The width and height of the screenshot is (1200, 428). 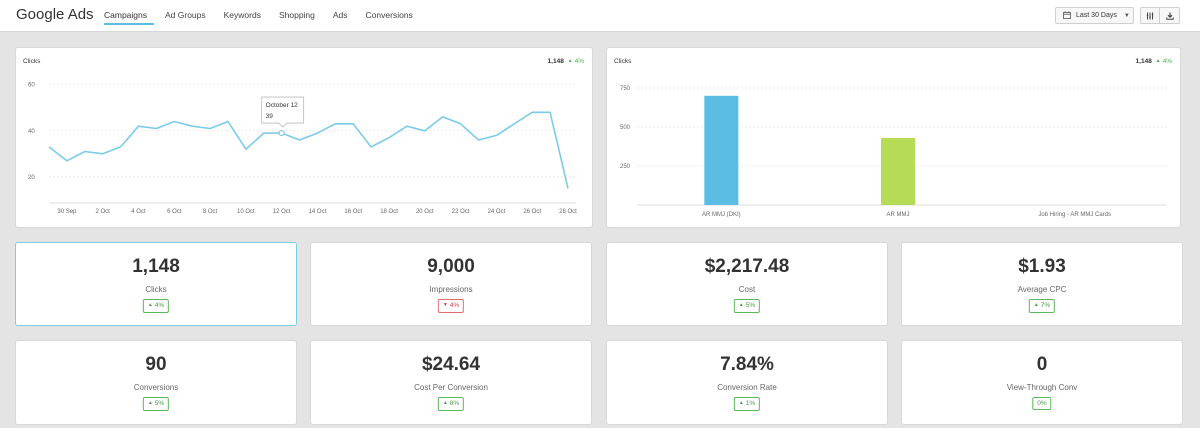 I want to click on change-badge: ▲ 7%, so click(x=1042, y=306).